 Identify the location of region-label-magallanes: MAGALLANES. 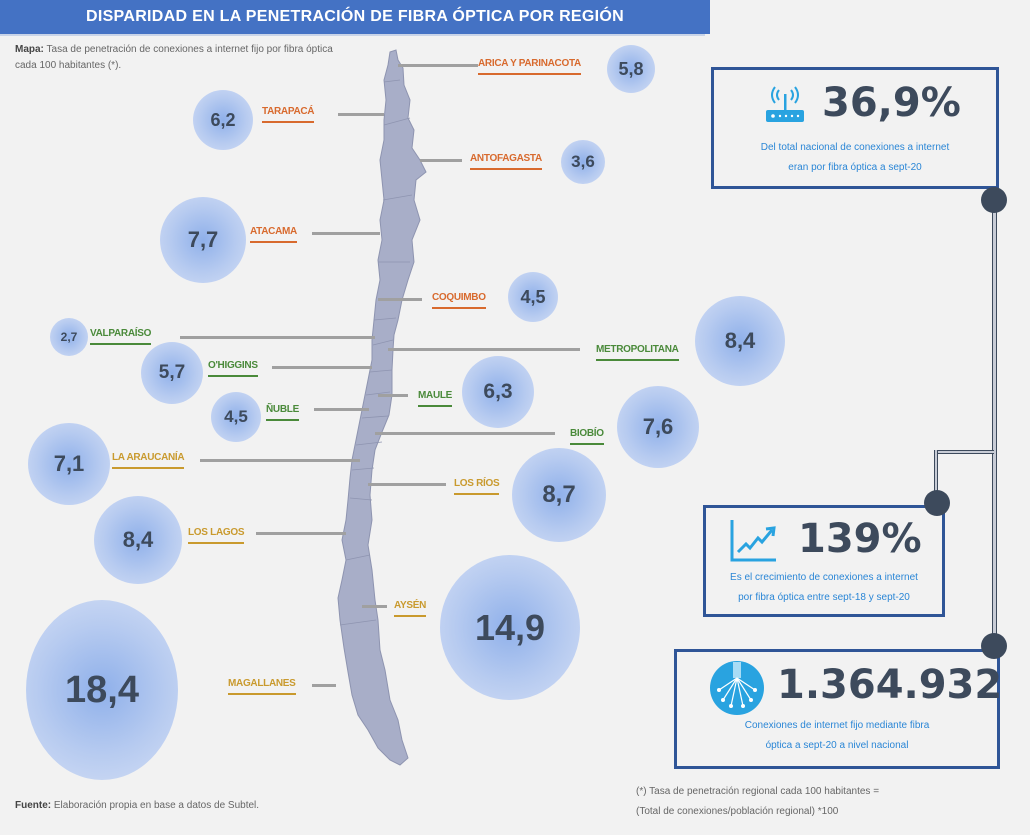
(262, 686).